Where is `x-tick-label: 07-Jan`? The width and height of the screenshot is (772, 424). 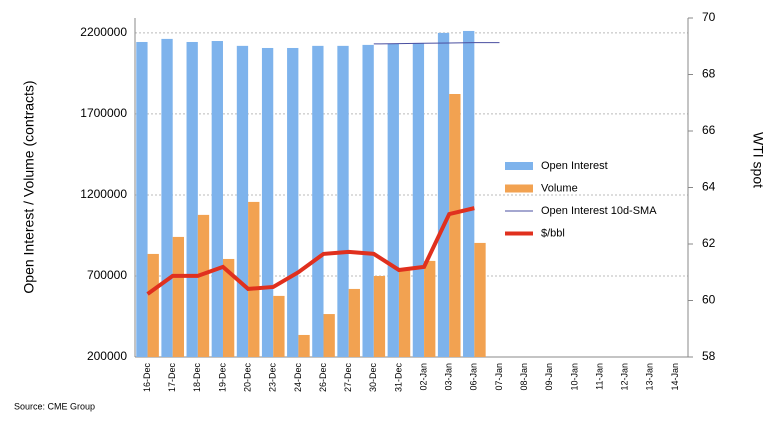
x-tick-label: 07-Jan is located at coordinates (499, 377).